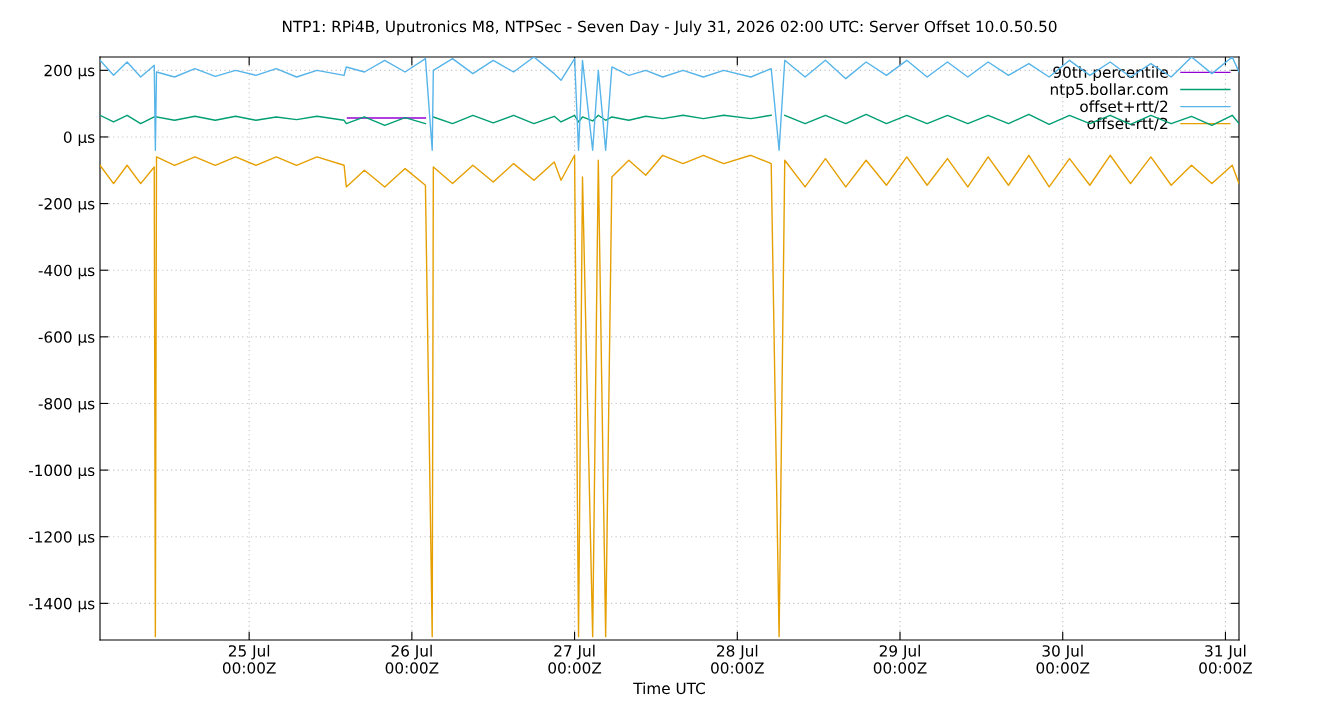 The height and width of the screenshot is (720, 1340). What do you see at coordinates (737, 659) in the screenshot?
I see `x-tick-label: 28 Jul 00:00Z` at bounding box center [737, 659].